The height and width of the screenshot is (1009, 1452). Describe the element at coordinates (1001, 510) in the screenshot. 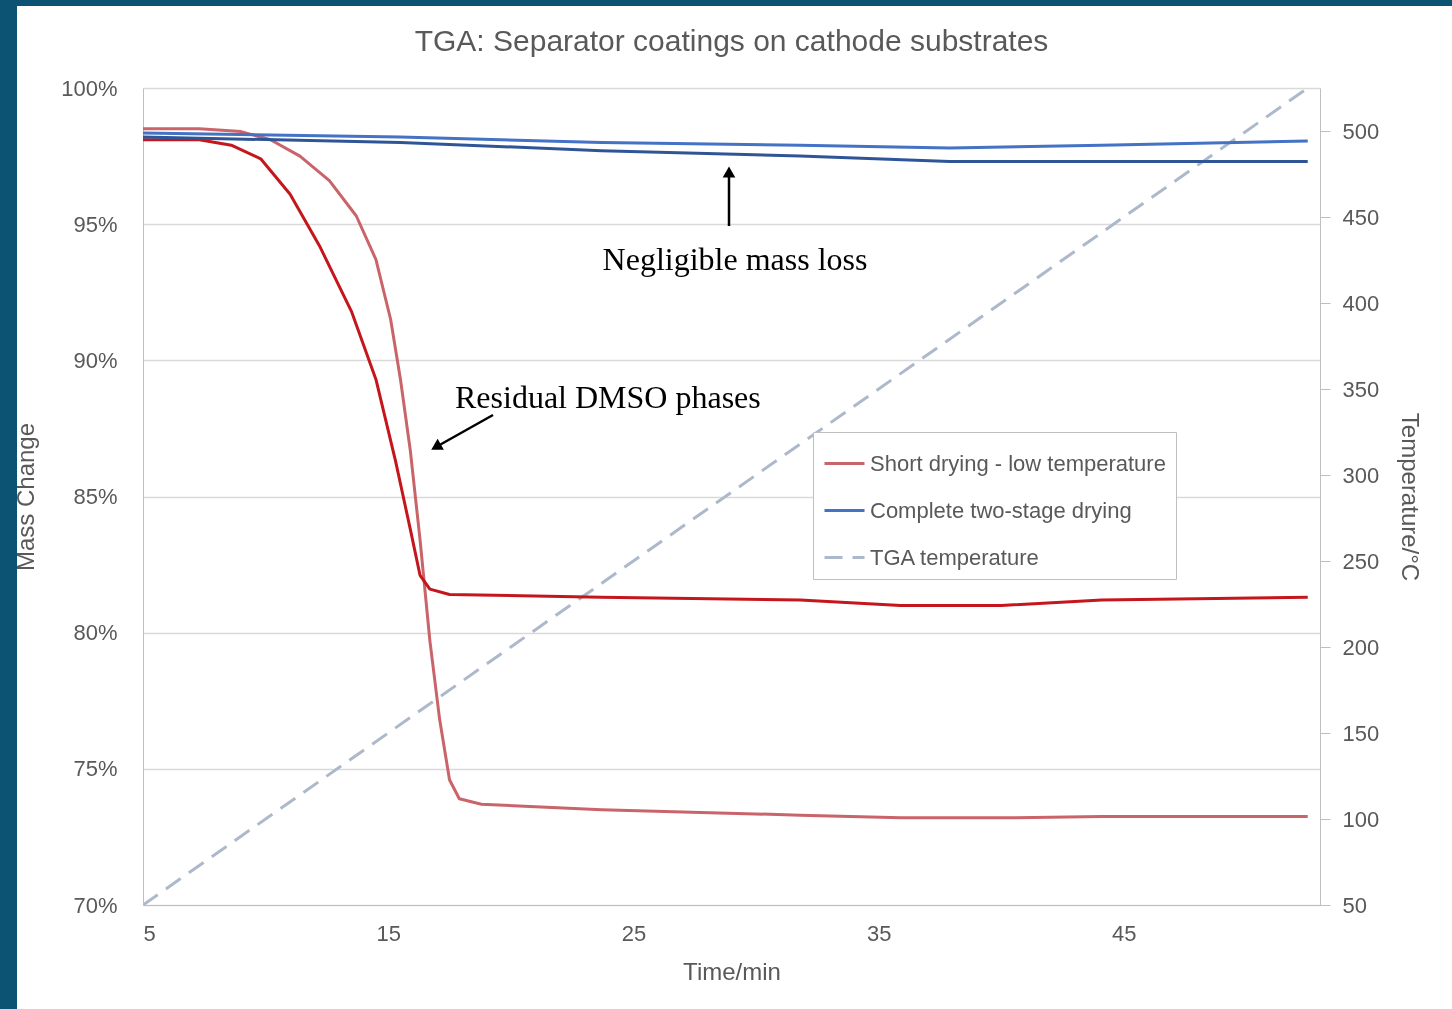

I see `legend-label: Complete two-stage drying` at that location.